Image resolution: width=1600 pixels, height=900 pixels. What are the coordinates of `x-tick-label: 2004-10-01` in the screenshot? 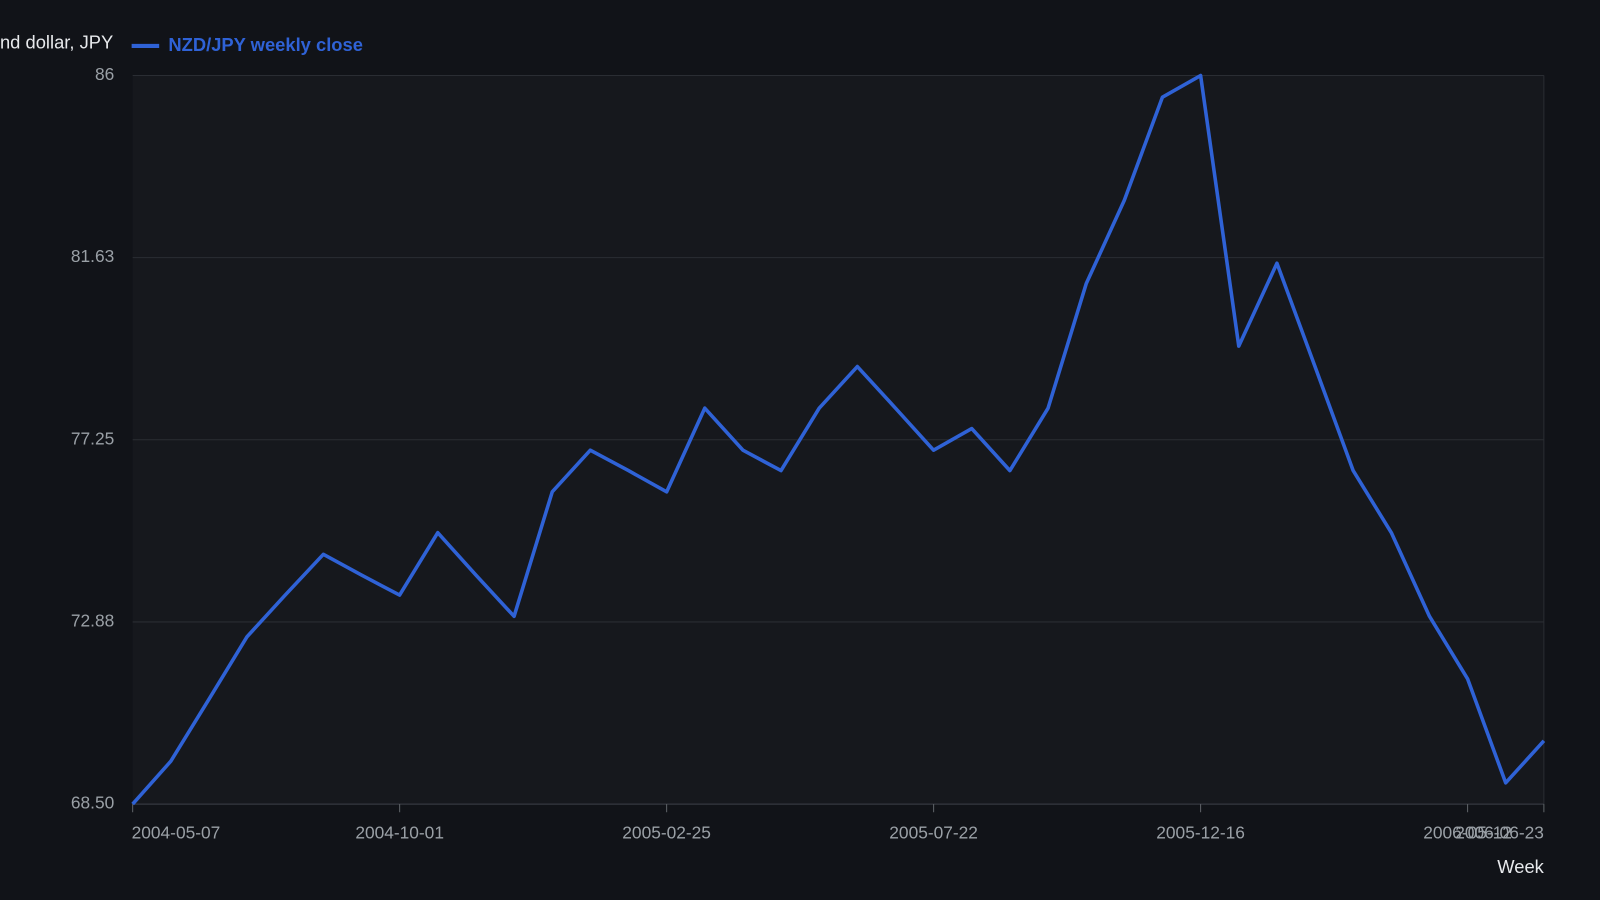 It's located at (399, 832).